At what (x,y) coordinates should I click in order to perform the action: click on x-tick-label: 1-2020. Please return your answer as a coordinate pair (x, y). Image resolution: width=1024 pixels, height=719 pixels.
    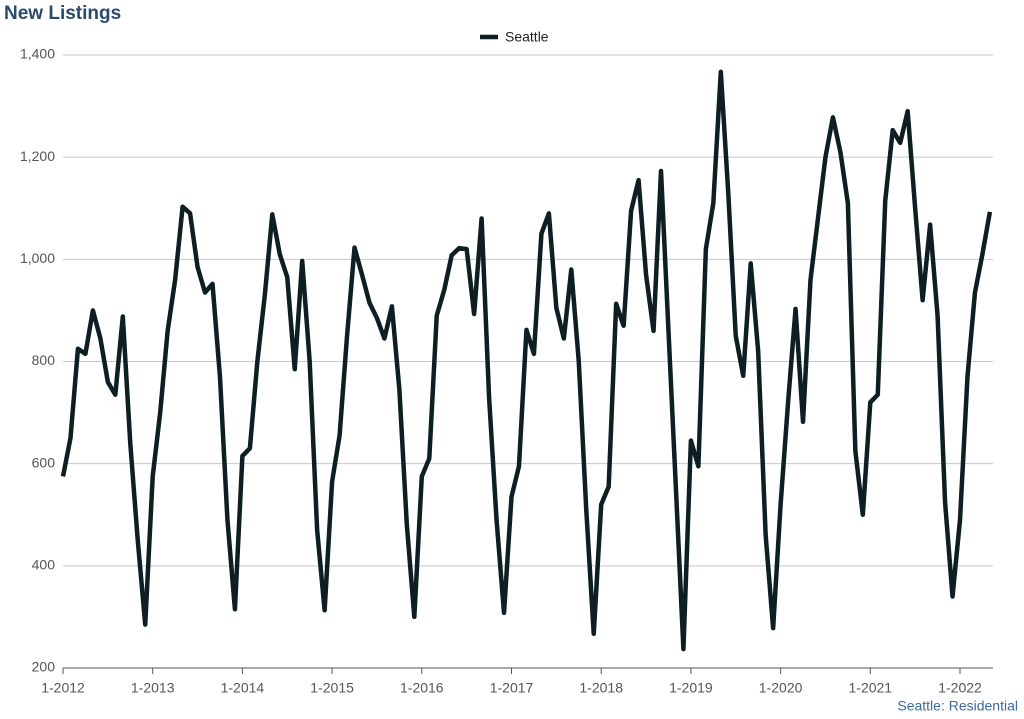
    Looking at the image, I should click on (781, 688).